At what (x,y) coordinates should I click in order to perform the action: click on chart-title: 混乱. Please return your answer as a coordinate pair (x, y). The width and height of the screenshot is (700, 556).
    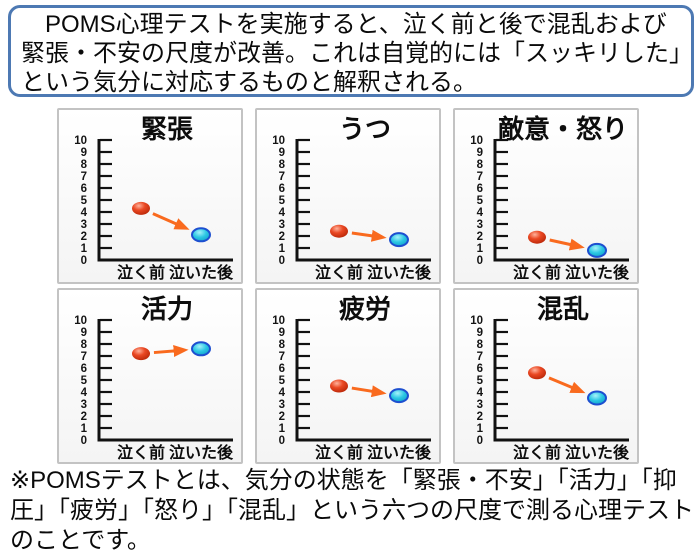
    Looking at the image, I should click on (563, 309).